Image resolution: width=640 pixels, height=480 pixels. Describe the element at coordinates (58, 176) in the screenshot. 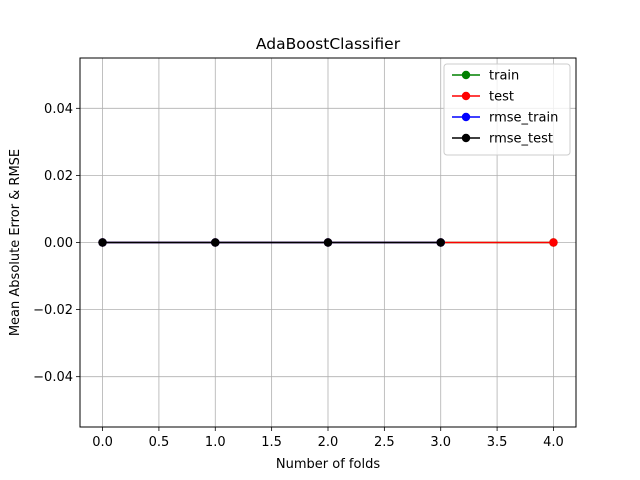

I see `y-tick-label: 0.02` at that location.